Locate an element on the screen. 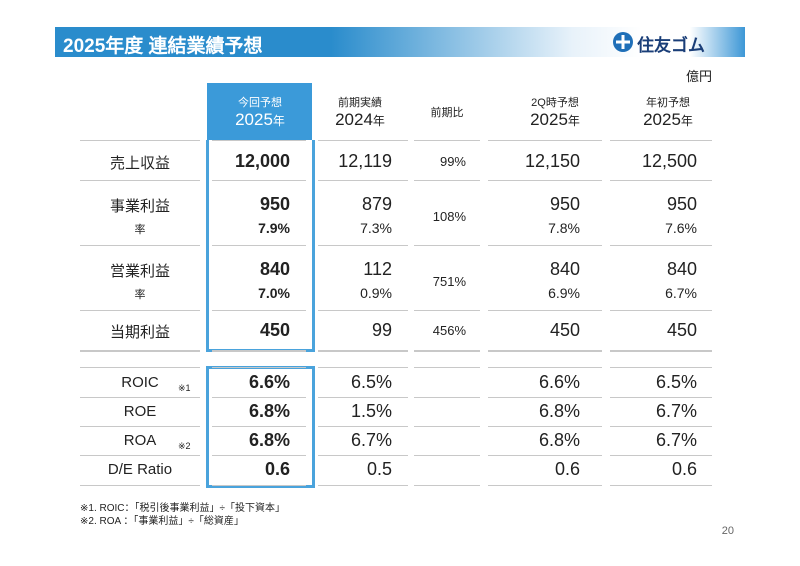 The height and width of the screenshot is (566, 800). sub-cell: 7.0% is located at coordinates (274, 292).